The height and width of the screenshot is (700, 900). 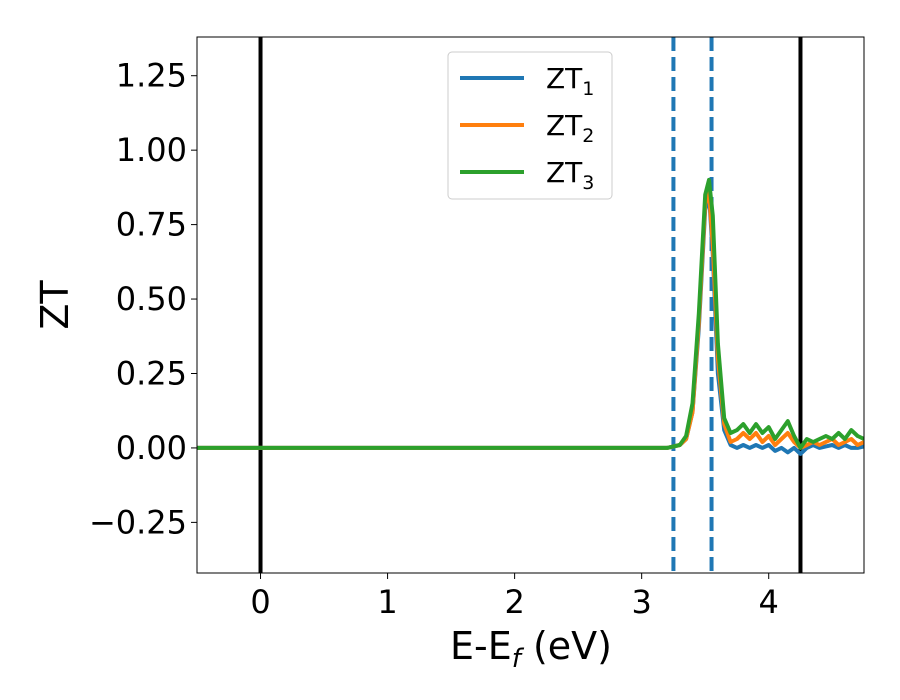 I want to click on x-axis-label-unit: (eV), so click(x=566, y=646).